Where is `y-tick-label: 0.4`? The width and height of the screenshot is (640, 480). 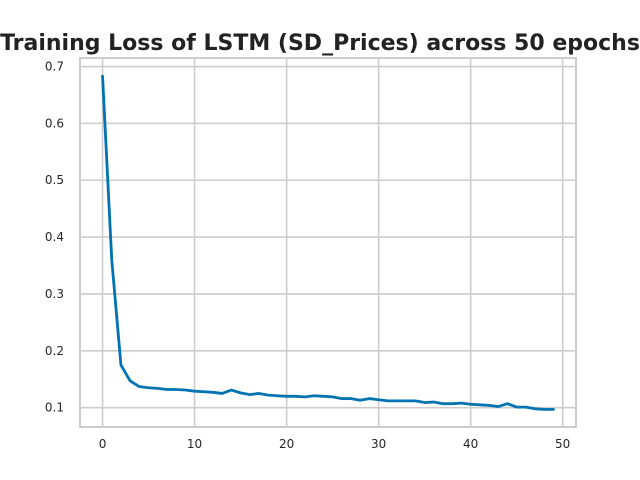
y-tick-label: 0.4 is located at coordinates (54, 237).